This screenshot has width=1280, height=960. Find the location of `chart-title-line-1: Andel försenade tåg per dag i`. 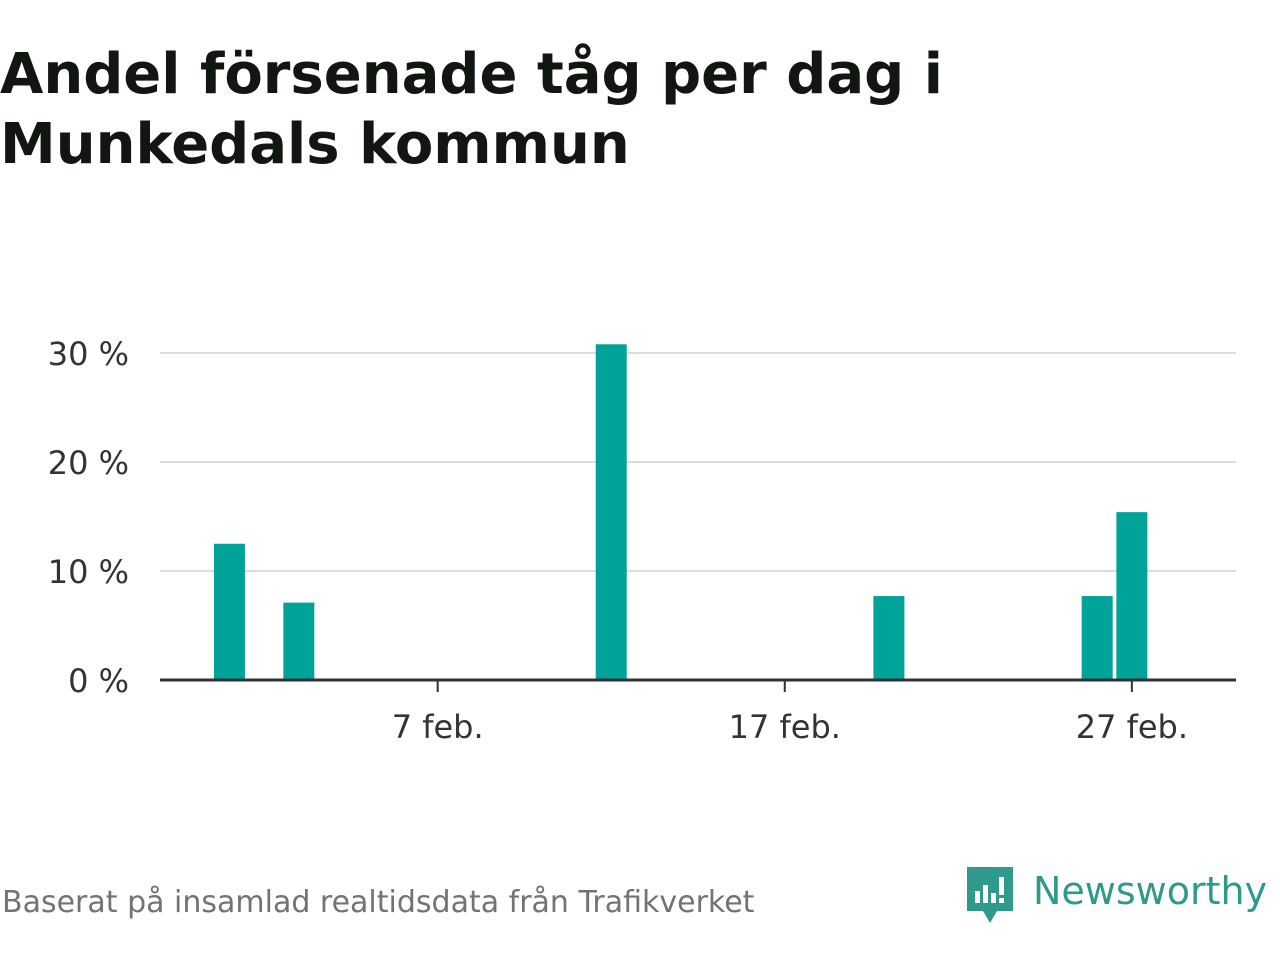

chart-title-line-1: Andel försenade tåg per dag i is located at coordinates (471, 74).